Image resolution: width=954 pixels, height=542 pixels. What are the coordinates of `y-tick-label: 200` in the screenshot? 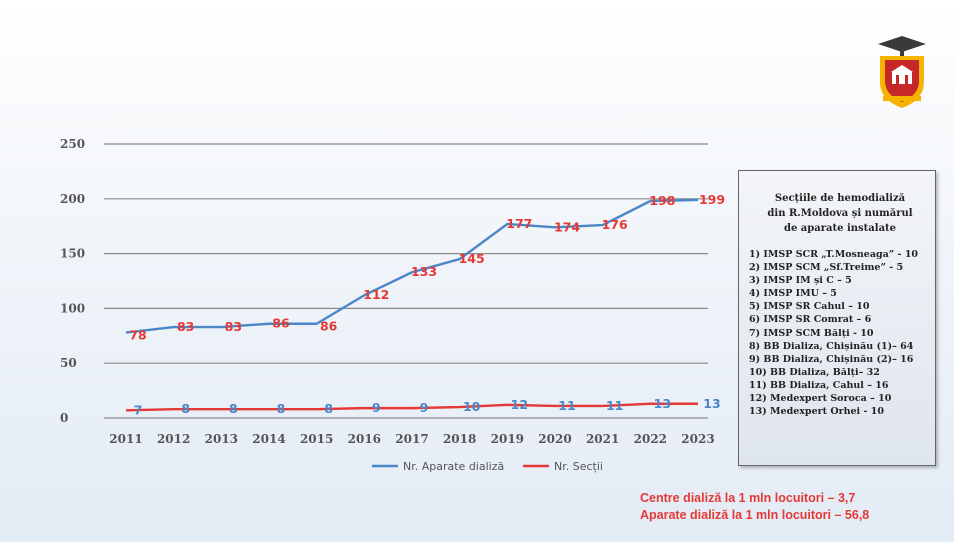 It's located at (72, 199).